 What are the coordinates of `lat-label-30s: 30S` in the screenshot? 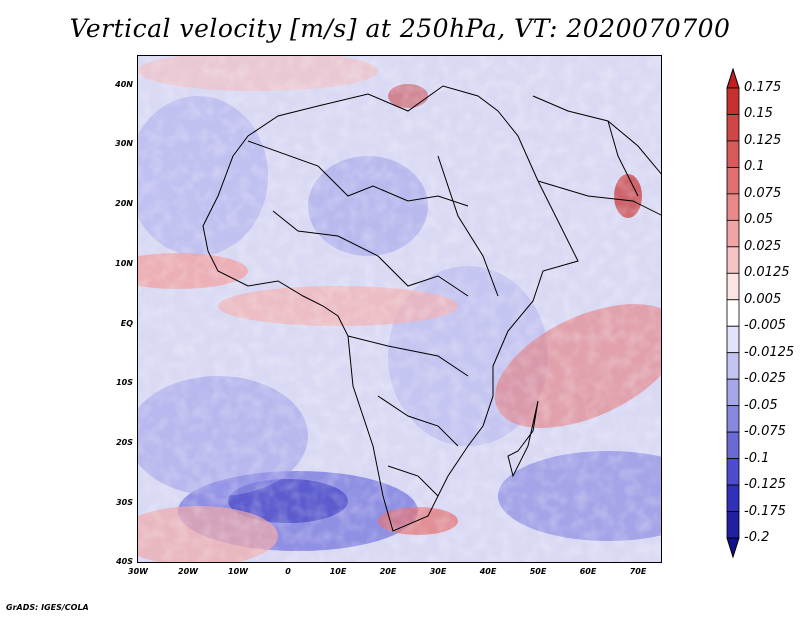 It's located at (124, 502).